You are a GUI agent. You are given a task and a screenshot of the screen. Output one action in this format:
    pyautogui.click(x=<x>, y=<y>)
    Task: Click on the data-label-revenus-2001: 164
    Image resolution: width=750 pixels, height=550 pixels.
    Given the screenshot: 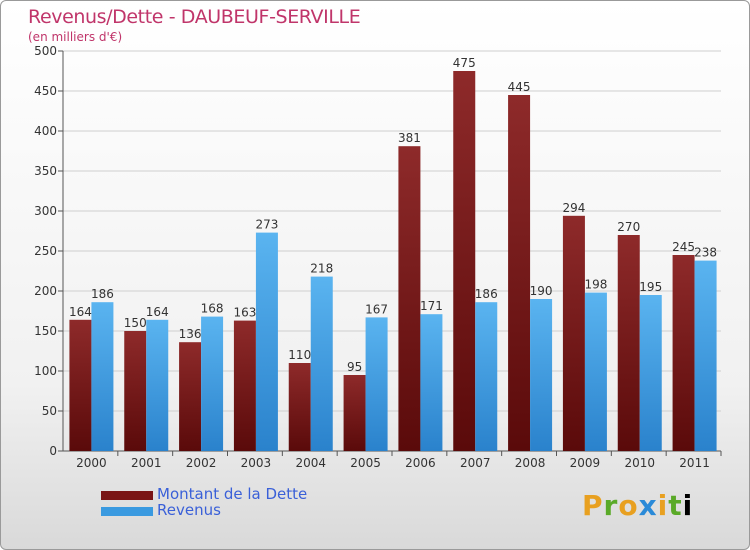 What is the action you would take?
    pyautogui.click(x=157, y=312)
    